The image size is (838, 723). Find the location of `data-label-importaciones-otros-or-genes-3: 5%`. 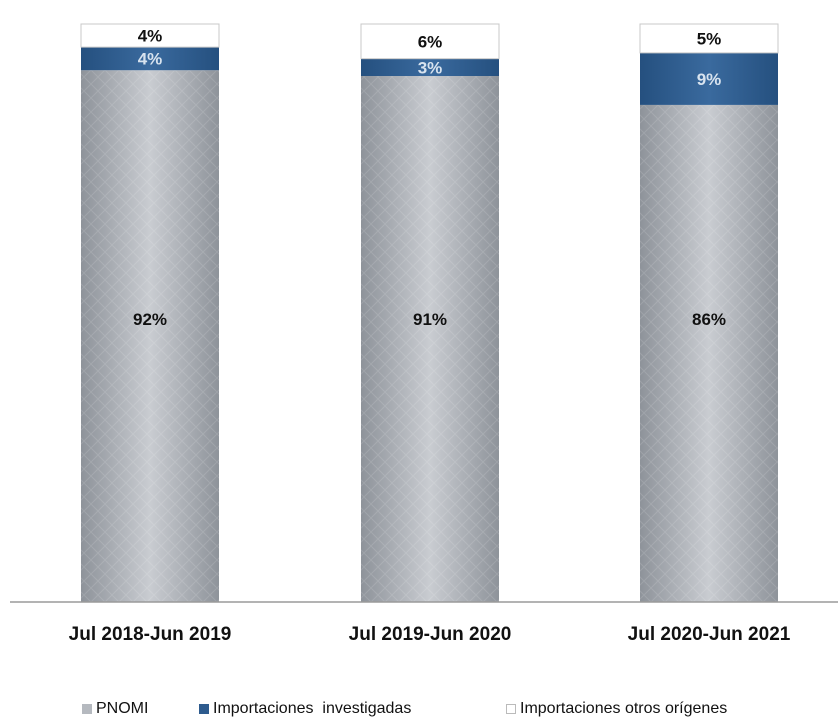

data-label-importaciones-otros-or-genes-3: 5% is located at coordinates (709, 38).